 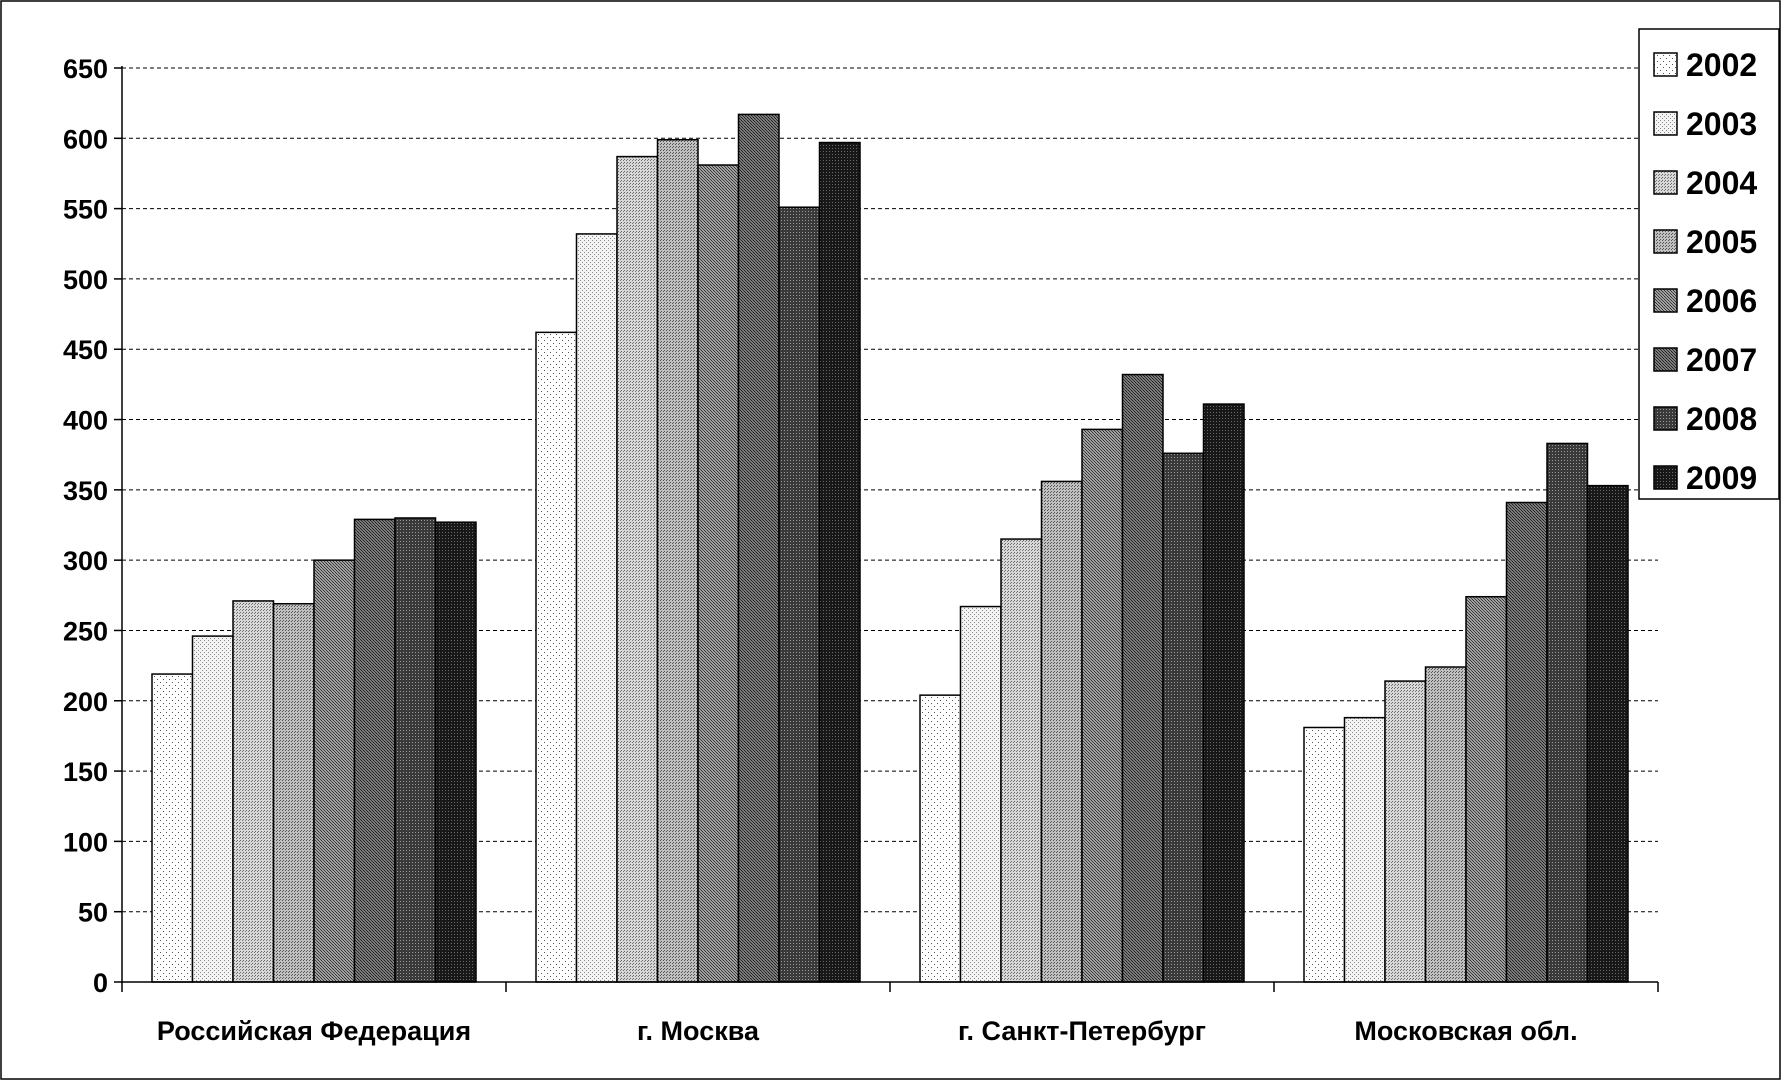 I want to click on legend-swatch-2008, so click(x=1665, y=418).